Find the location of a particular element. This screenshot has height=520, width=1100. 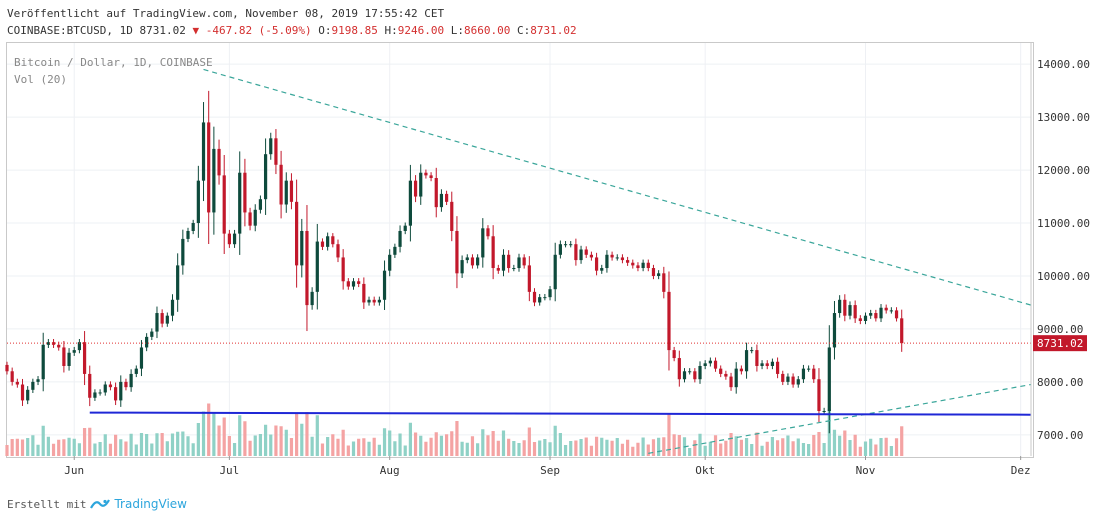

x-tick-label: Okt is located at coordinates (705, 470).